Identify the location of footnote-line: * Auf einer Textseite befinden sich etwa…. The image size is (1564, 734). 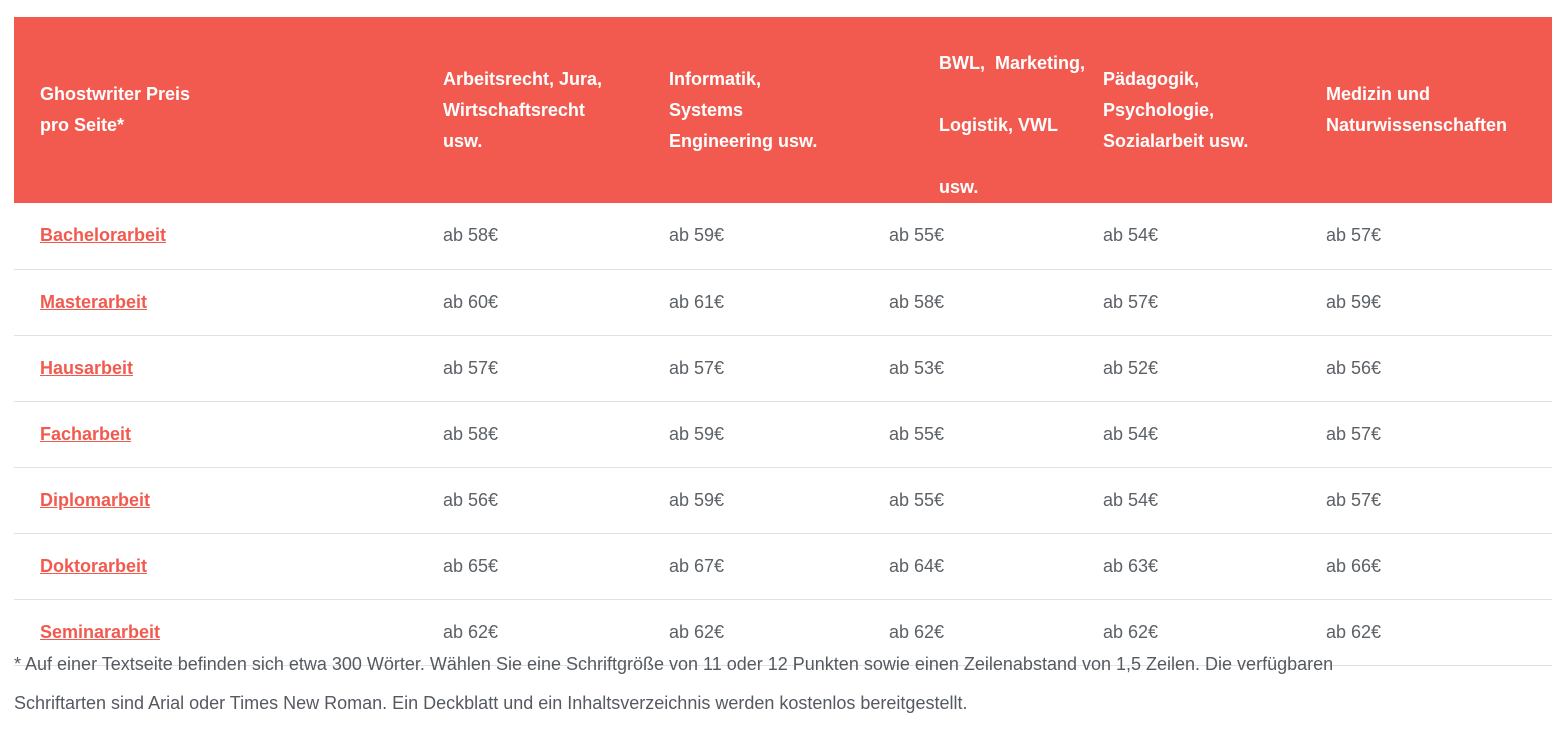
(674, 664).